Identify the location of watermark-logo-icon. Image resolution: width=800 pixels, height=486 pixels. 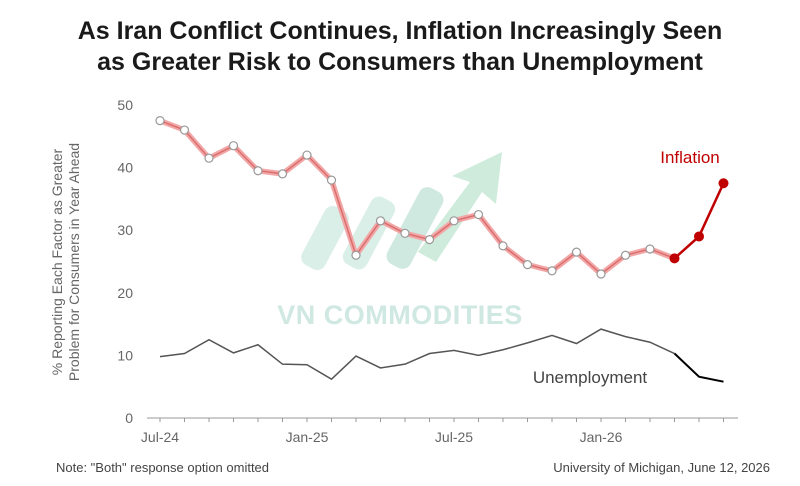
(401, 211).